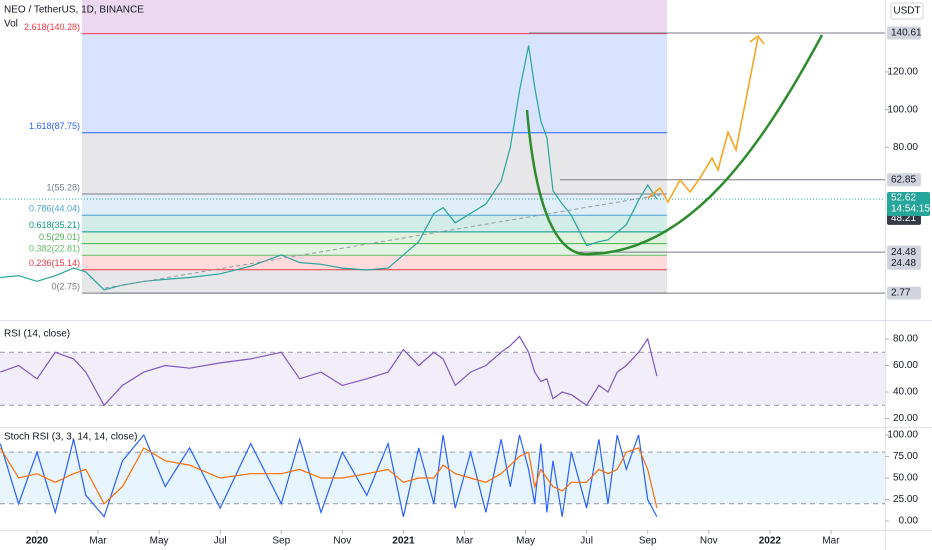 The height and width of the screenshot is (550, 932). Describe the element at coordinates (54, 126) in the screenshot. I see `fib-label: 1.618(87.75)` at that location.